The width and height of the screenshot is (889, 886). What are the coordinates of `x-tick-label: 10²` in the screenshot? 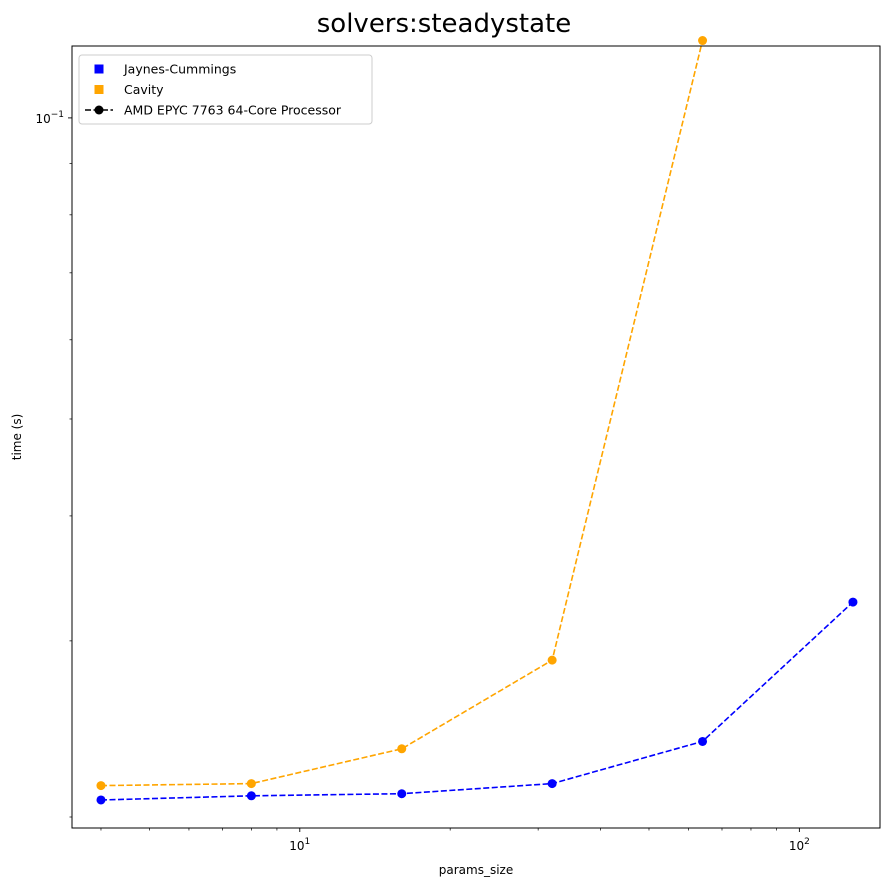 It's located at (799, 845).